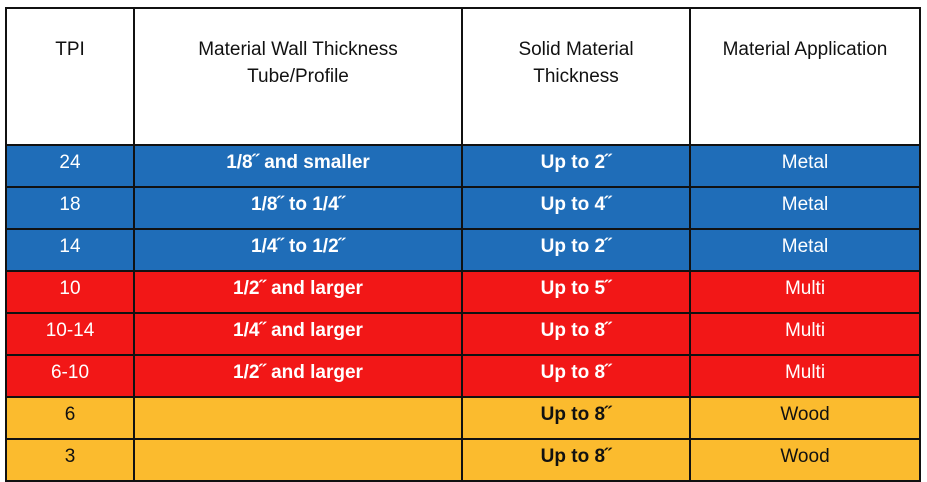  I want to click on table-row: 3 Up to 8˝ Wood, so click(463, 460).